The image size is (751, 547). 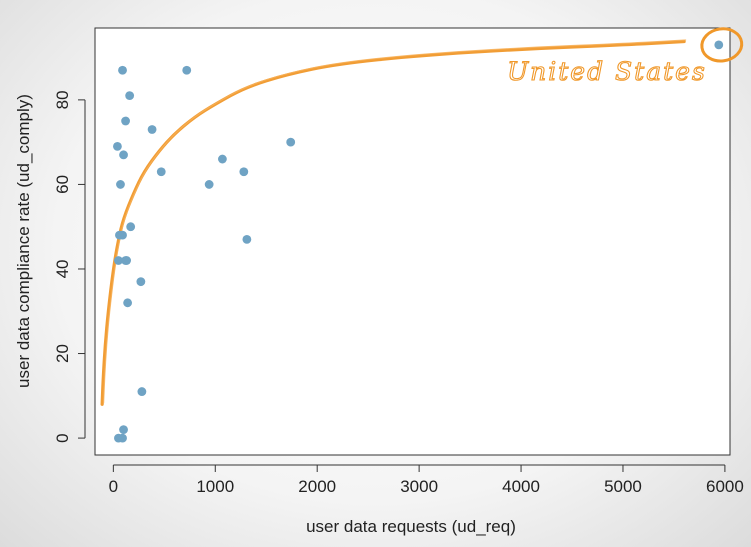 I want to click on x-tick-label: 6000, so click(x=725, y=486).